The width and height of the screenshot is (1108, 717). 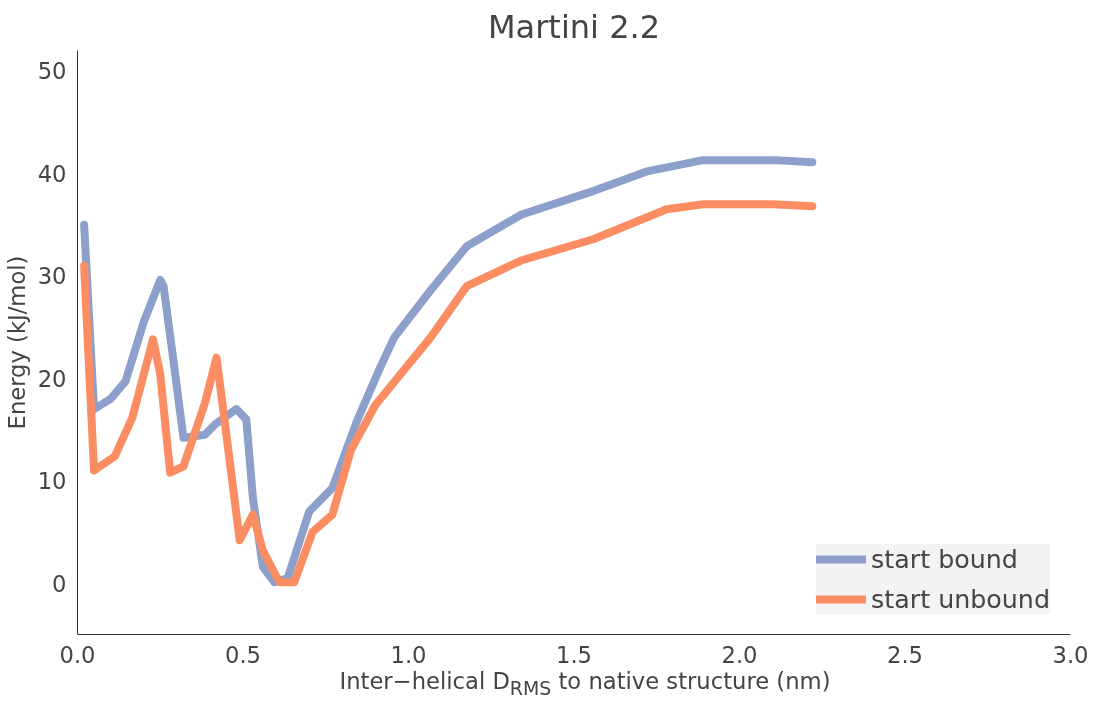 I want to click on y-tick-label: 40, so click(x=52, y=173).